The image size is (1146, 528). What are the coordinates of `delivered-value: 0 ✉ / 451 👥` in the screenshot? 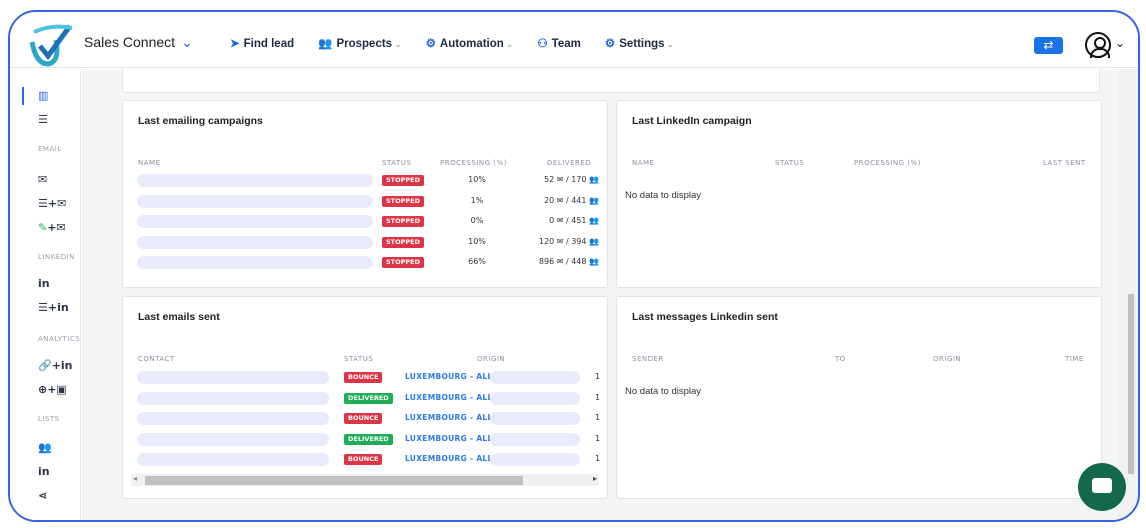 It's located at (574, 220).